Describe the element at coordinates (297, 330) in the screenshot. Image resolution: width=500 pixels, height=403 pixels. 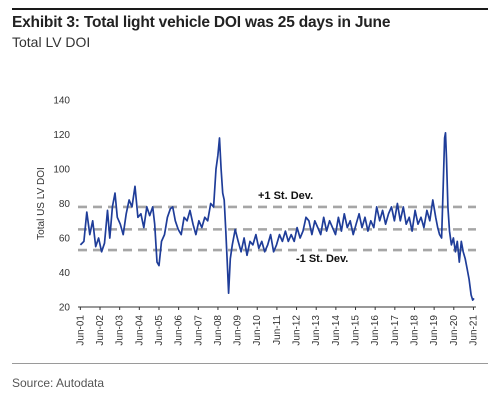
I see `x-tick-label: Jun-12` at that location.